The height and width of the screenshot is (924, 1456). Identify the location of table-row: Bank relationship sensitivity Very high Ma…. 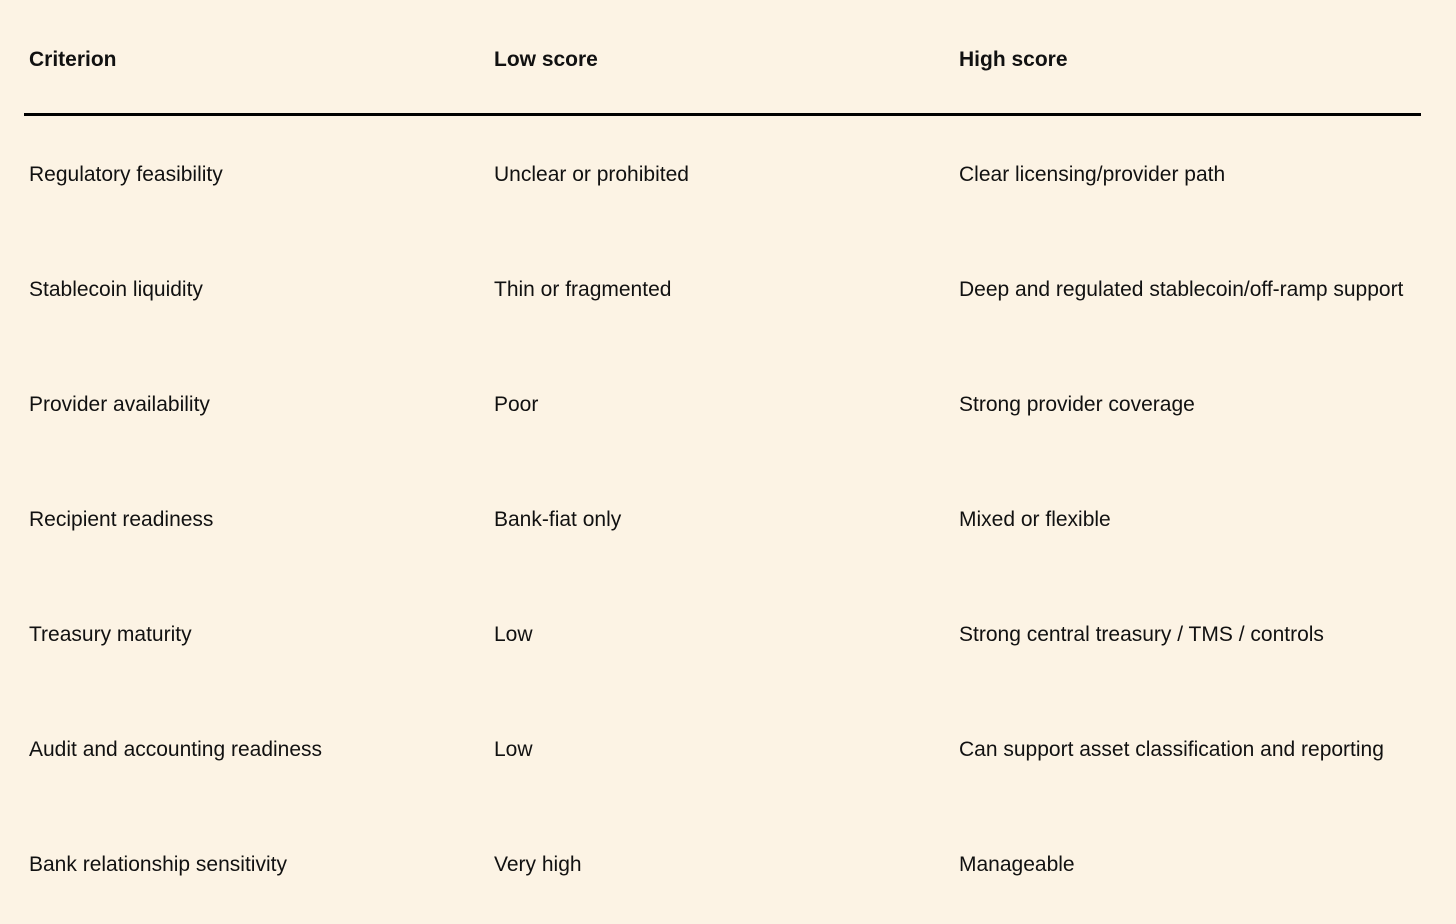
(728, 865).